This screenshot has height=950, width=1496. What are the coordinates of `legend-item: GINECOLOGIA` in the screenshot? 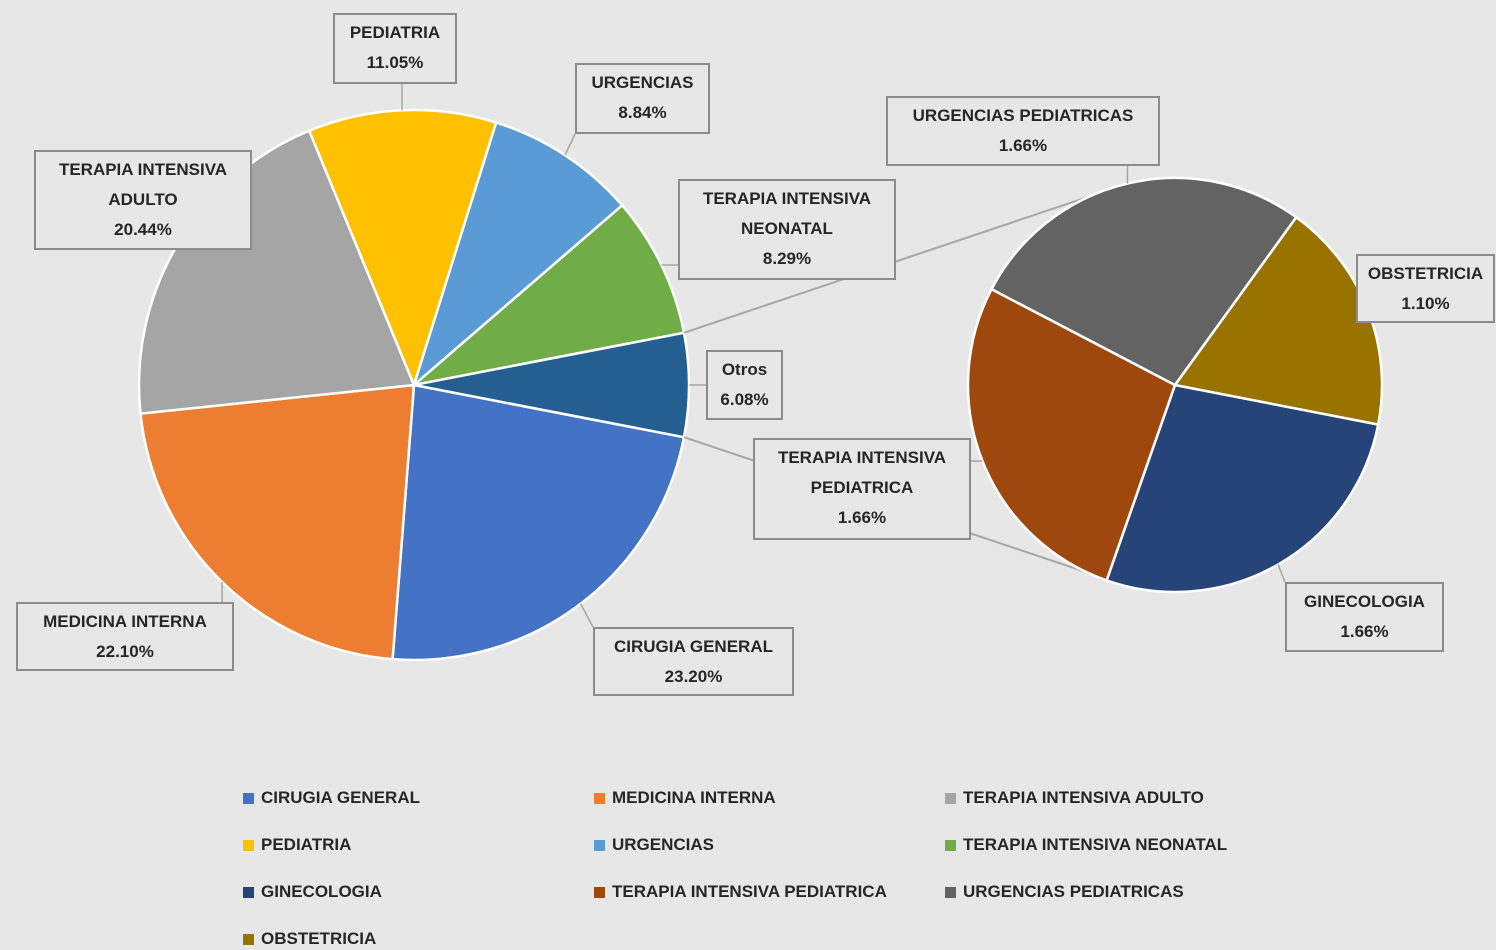 It's located at (312, 892).